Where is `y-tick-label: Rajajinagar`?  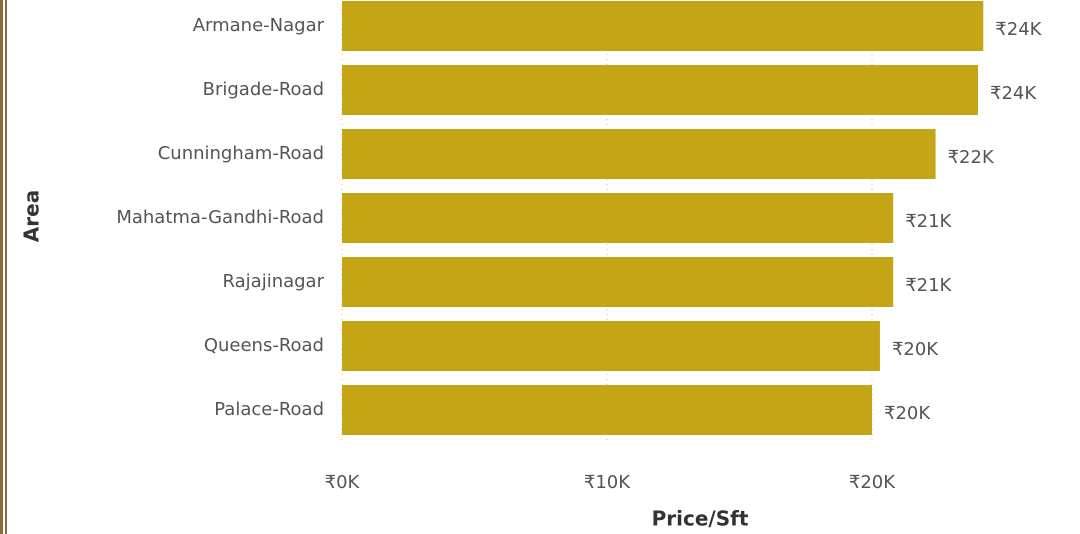
y-tick-label: Rajajinagar is located at coordinates (274, 281).